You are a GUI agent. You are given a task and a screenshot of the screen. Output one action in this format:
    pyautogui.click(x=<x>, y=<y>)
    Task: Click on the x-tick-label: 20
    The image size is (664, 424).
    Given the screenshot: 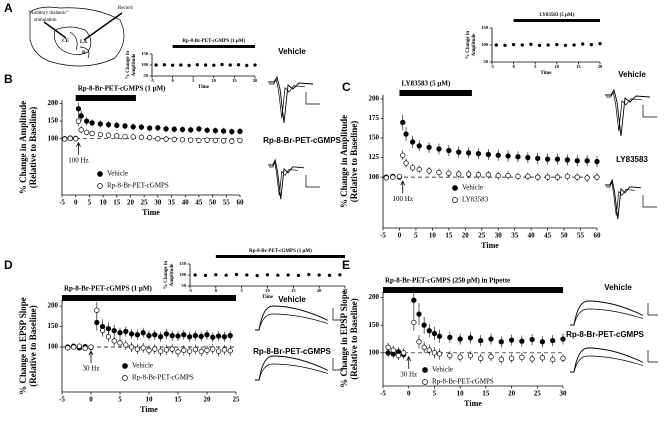 What is the action you would take?
    pyautogui.click(x=131, y=203)
    